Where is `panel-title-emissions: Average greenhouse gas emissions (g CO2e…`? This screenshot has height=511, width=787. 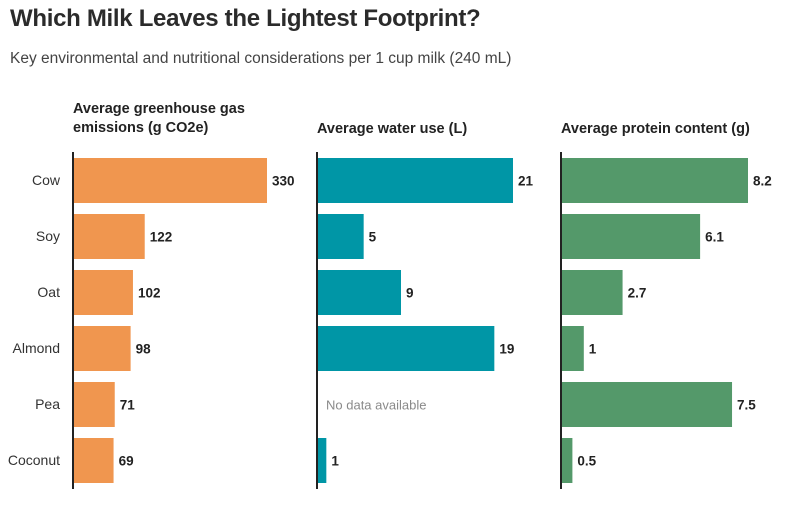 panel-title-emissions: Average greenhouse gas emissions (g CO2e… is located at coordinates (159, 119).